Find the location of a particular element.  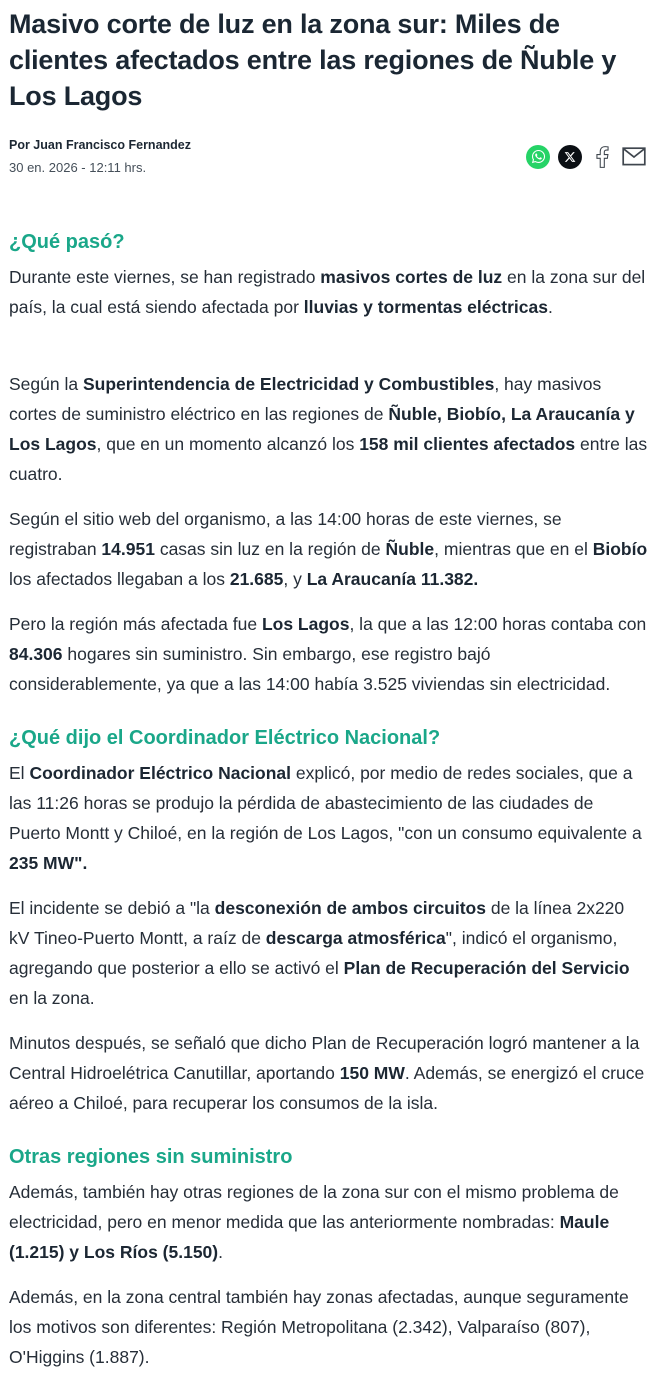

email-share-button is located at coordinates (634, 157).